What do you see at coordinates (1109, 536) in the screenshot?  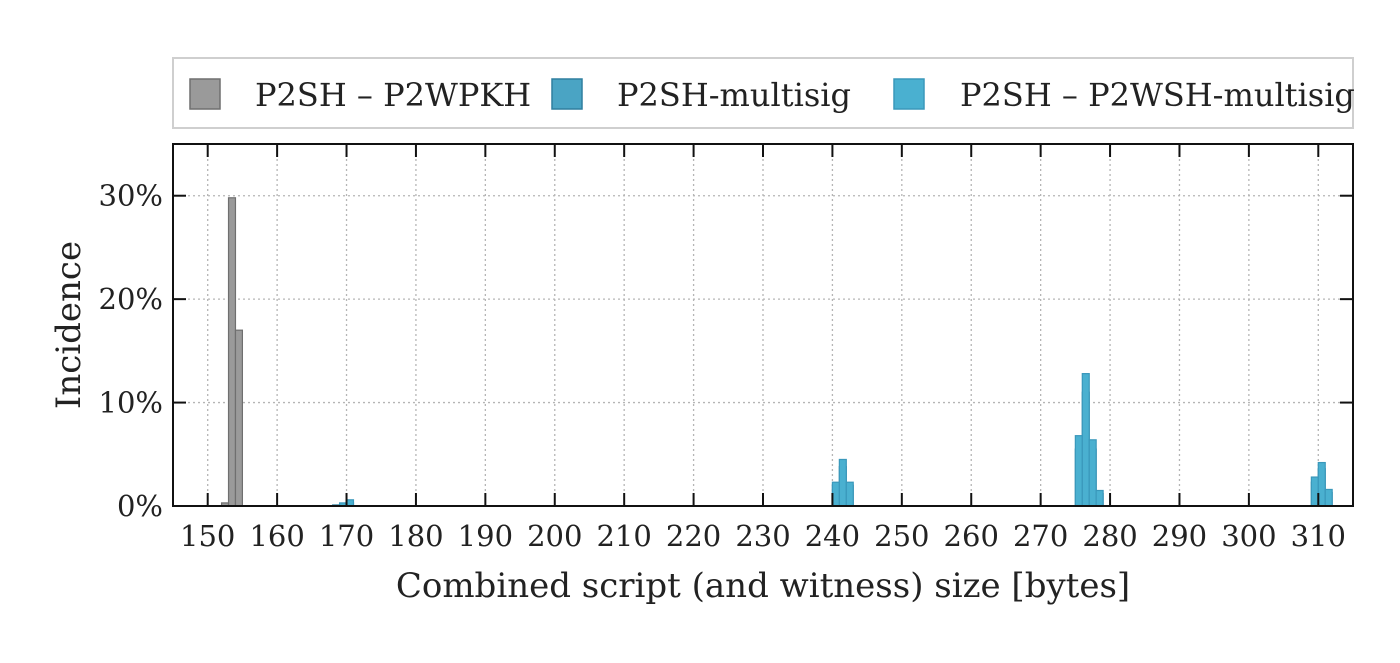 I see `x-tick-label: 280` at bounding box center [1109, 536].